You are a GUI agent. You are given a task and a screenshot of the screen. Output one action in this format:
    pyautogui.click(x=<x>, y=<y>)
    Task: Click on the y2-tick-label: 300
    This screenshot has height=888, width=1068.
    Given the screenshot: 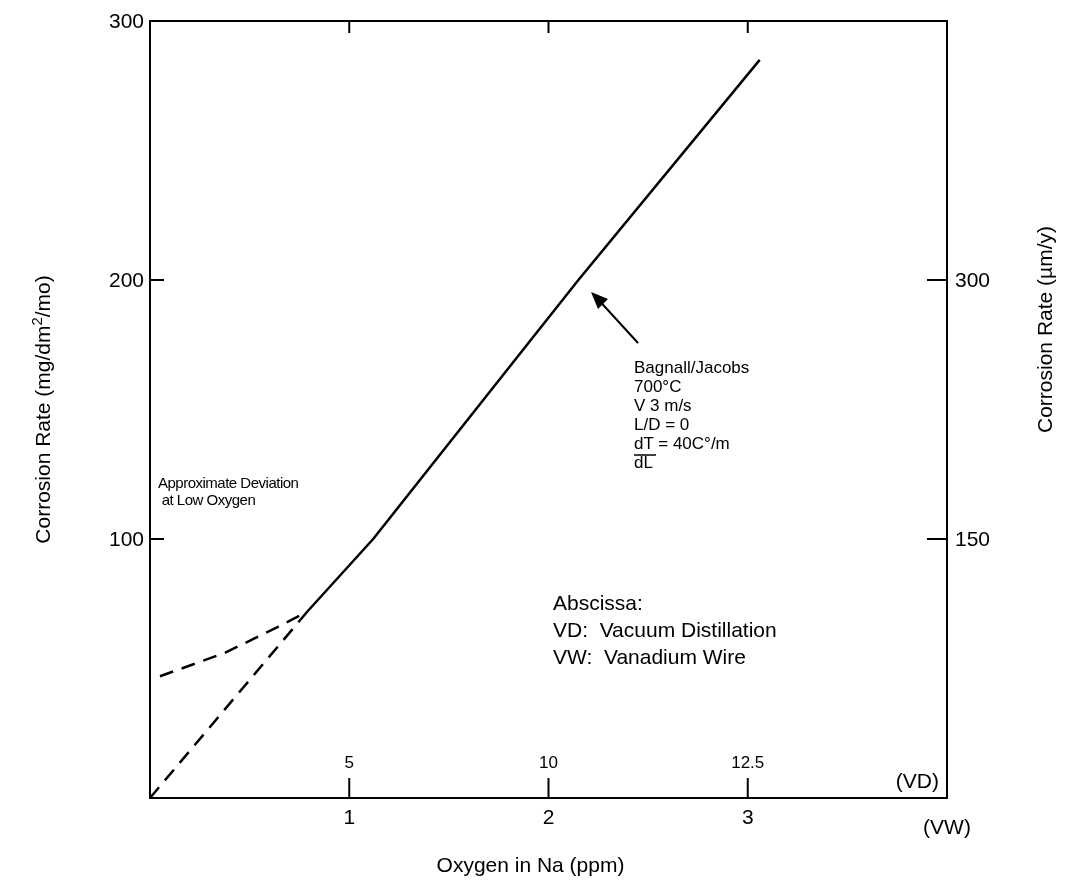 What is the action you would take?
    pyautogui.click(x=973, y=280)
    